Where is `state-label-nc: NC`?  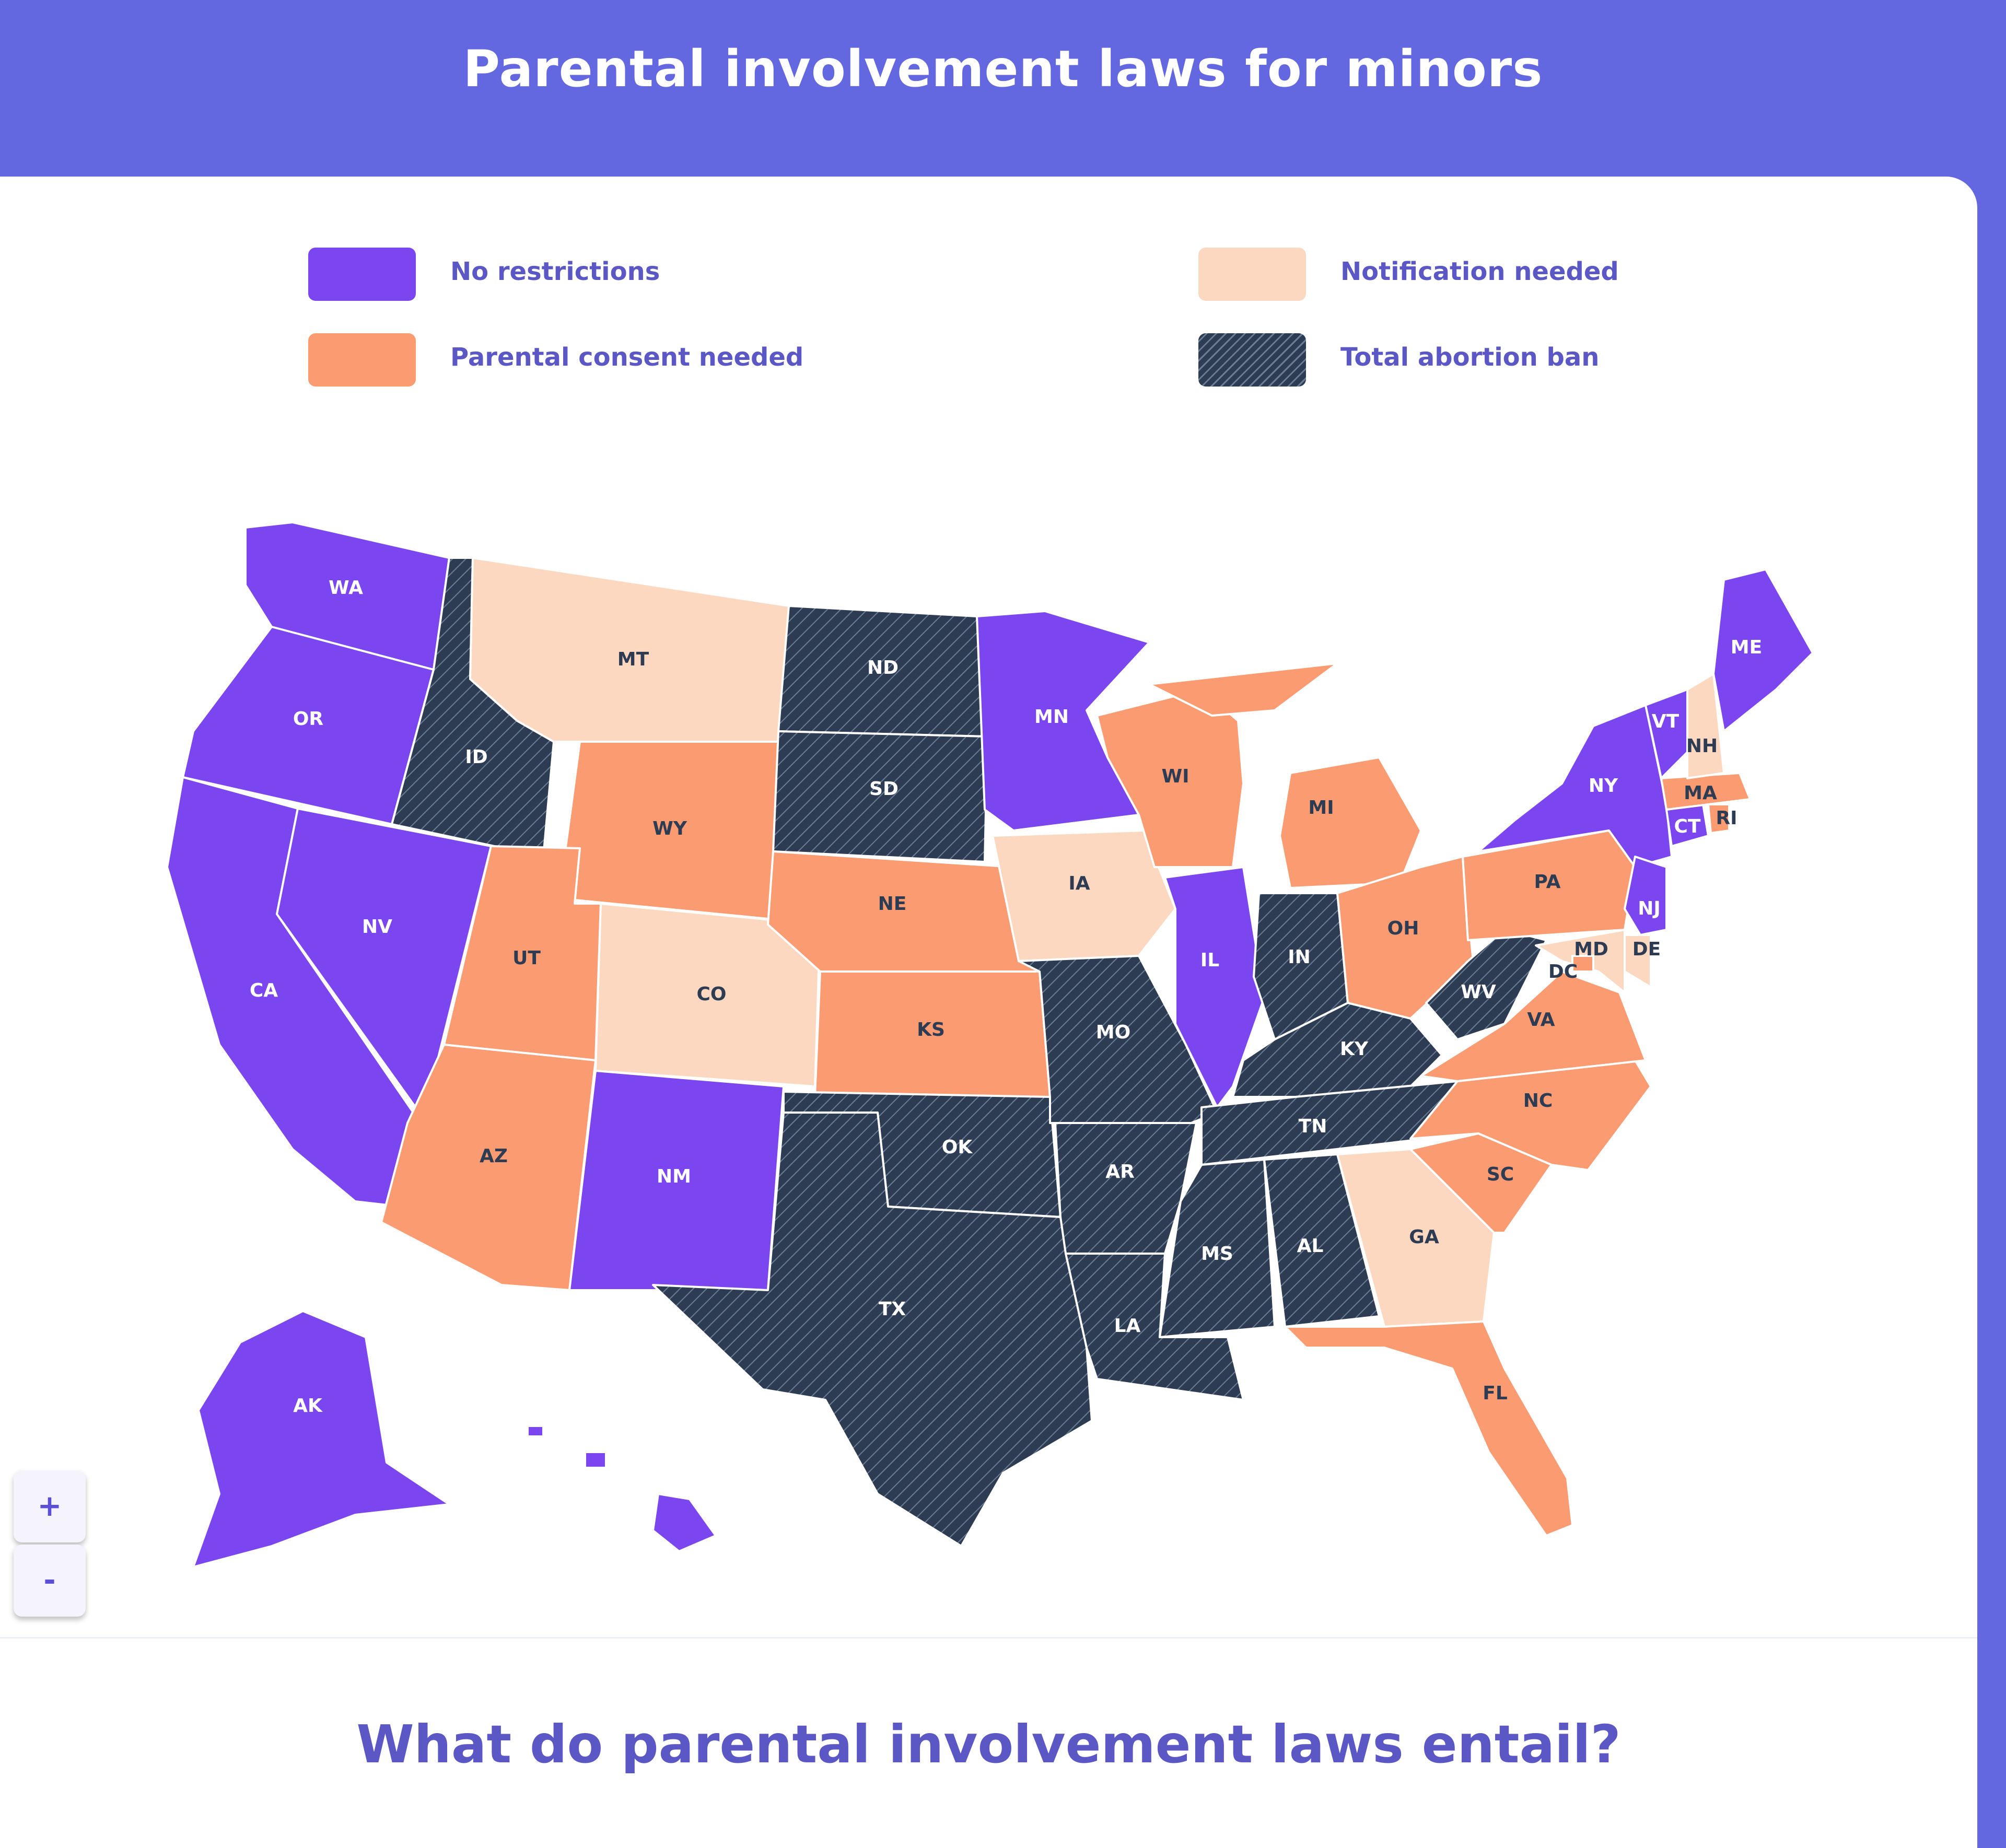 state-label-nc: NC is located at coordinates (1538, 1101).